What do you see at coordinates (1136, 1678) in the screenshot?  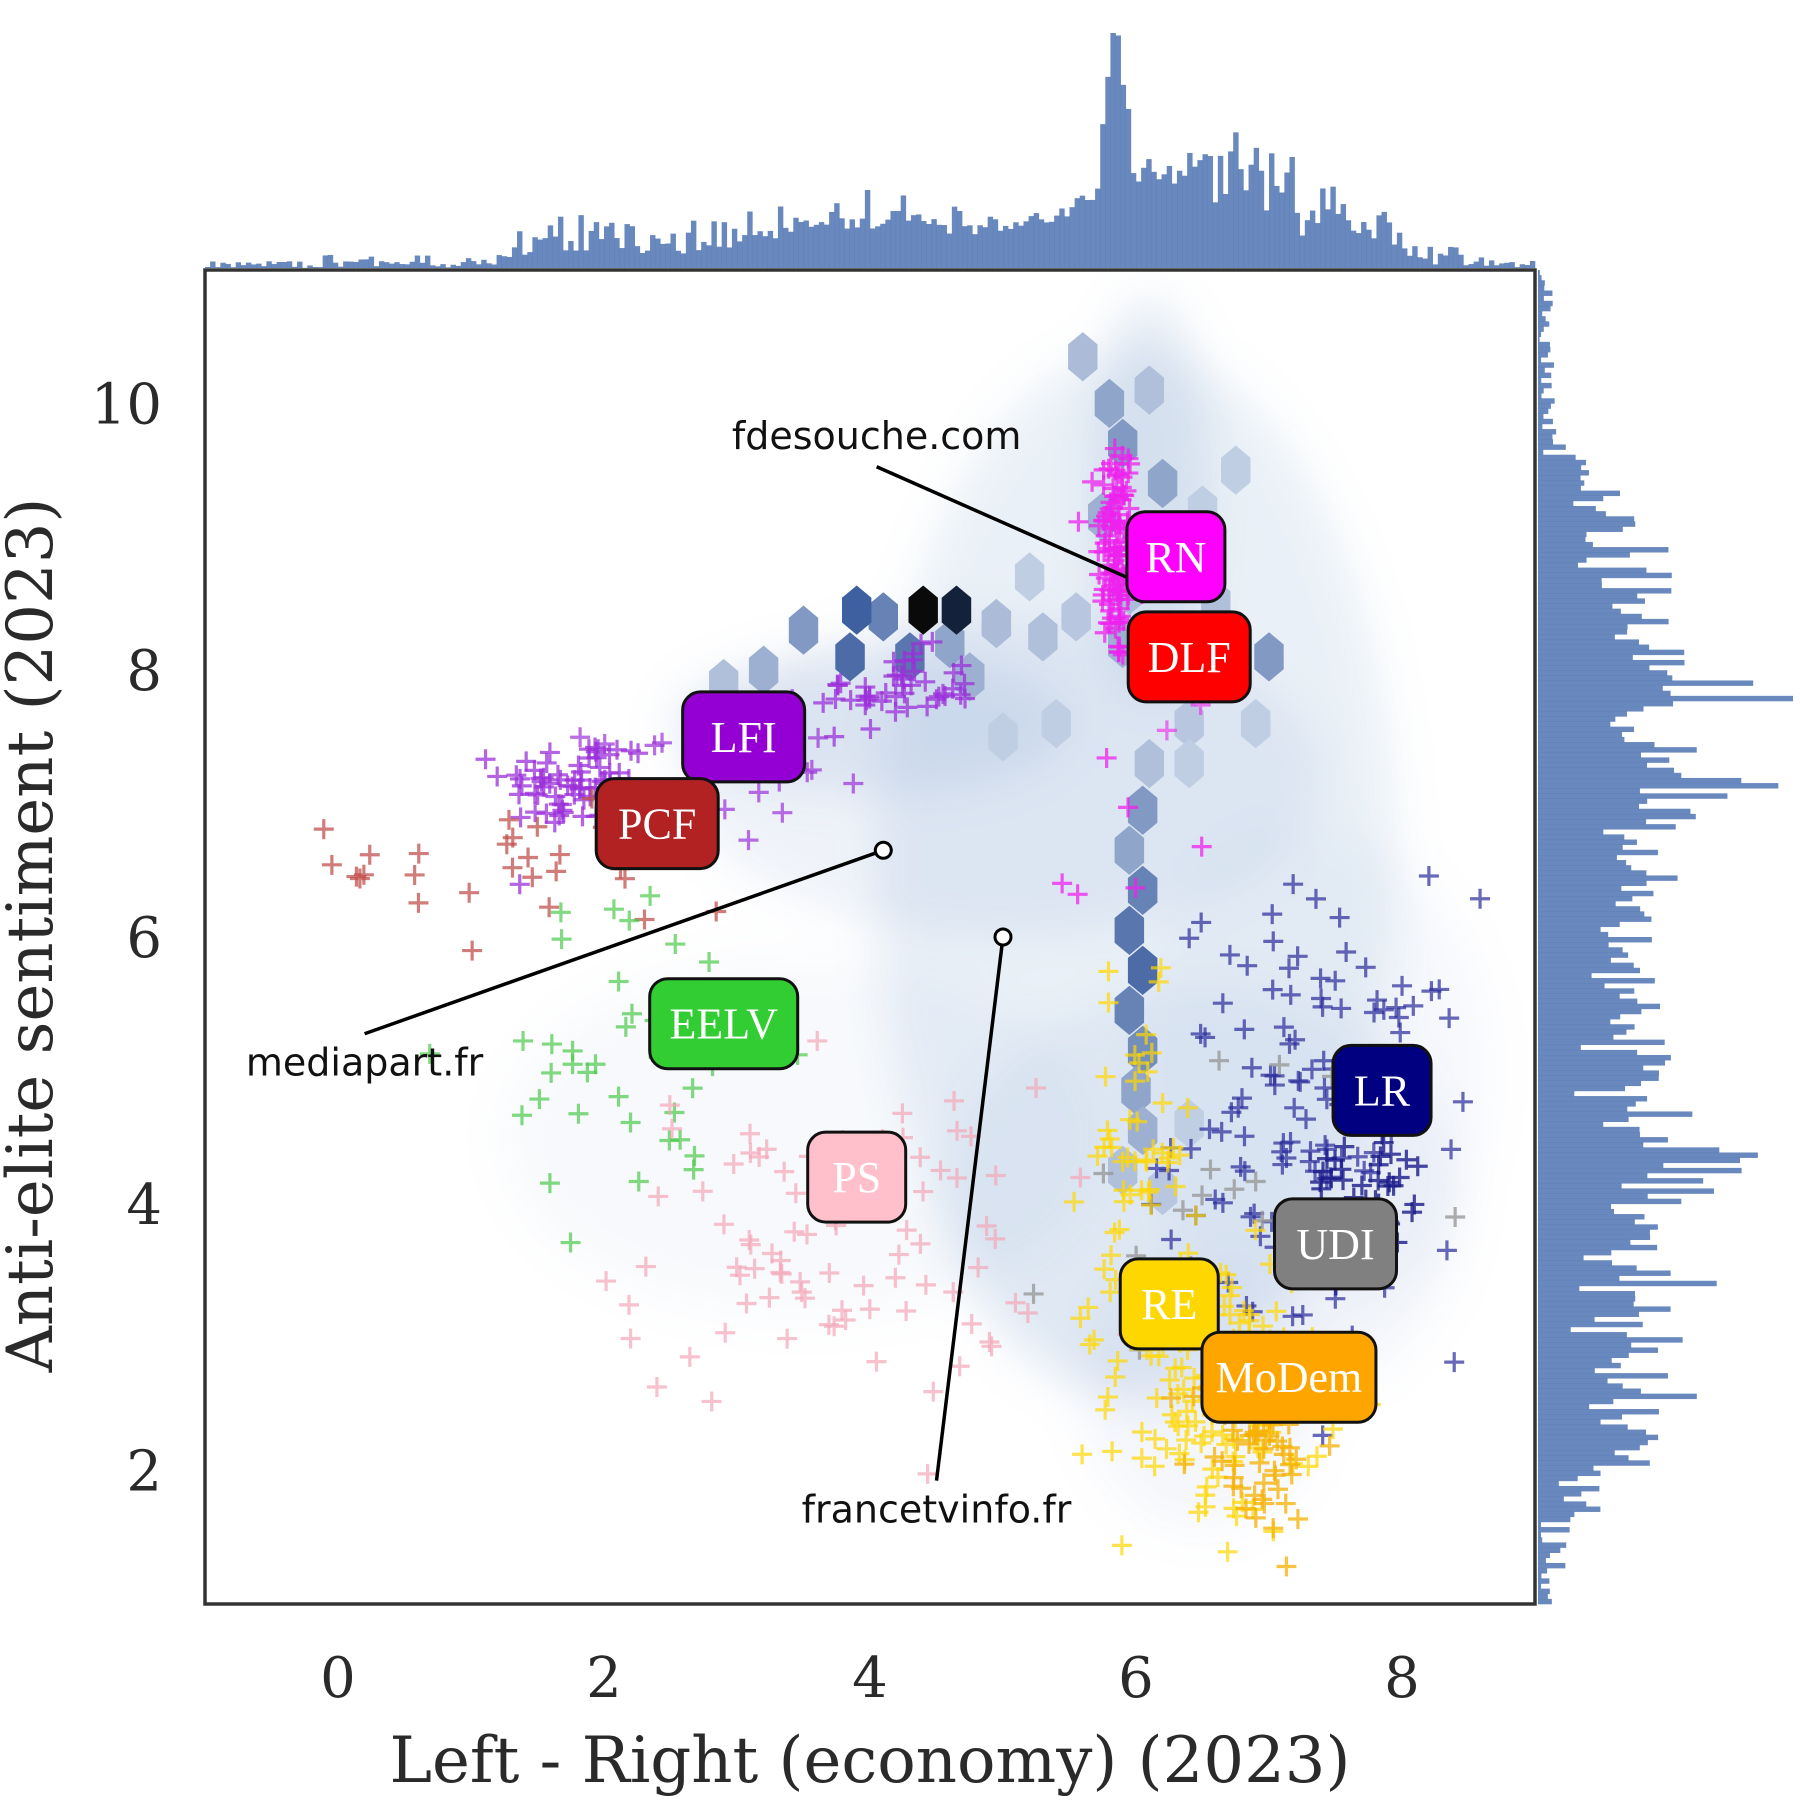 I see `x-tick-label: 6` at bounding box center [1136, 1678].